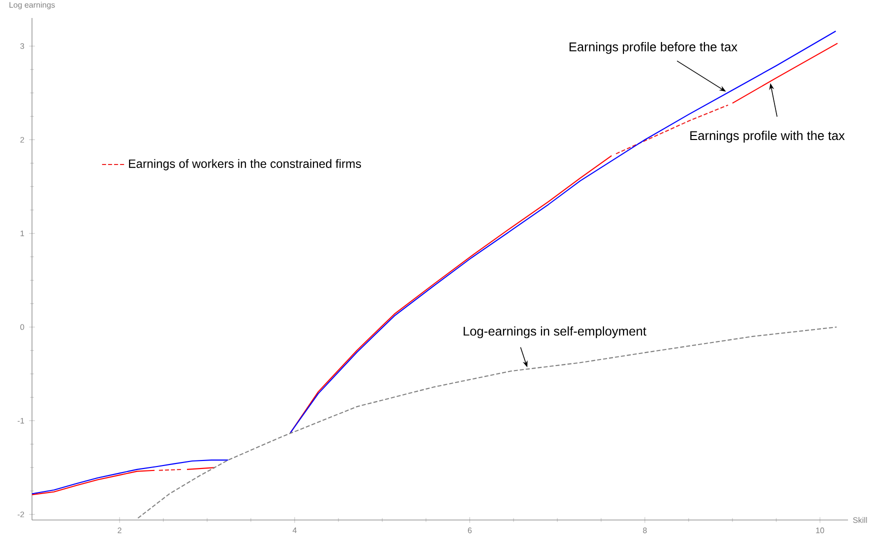  Describe the element at coordinates (820, 531) in the screenshot. I see `x-tick-label: 10` at that location.